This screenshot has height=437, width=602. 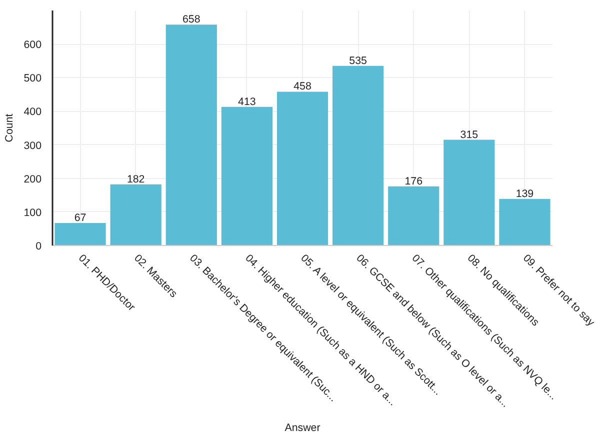 What do you see at coordinates (358, 60) in the screenshot?
I see `data-label: 535` at bounding box center [358, 60].